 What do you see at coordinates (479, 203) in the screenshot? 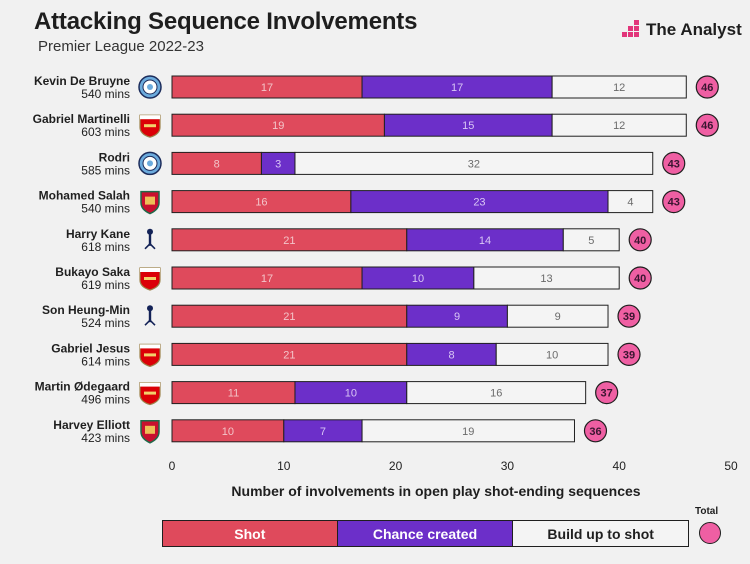
I see `bar-value-label: 23` at bounding box center [479, 203].